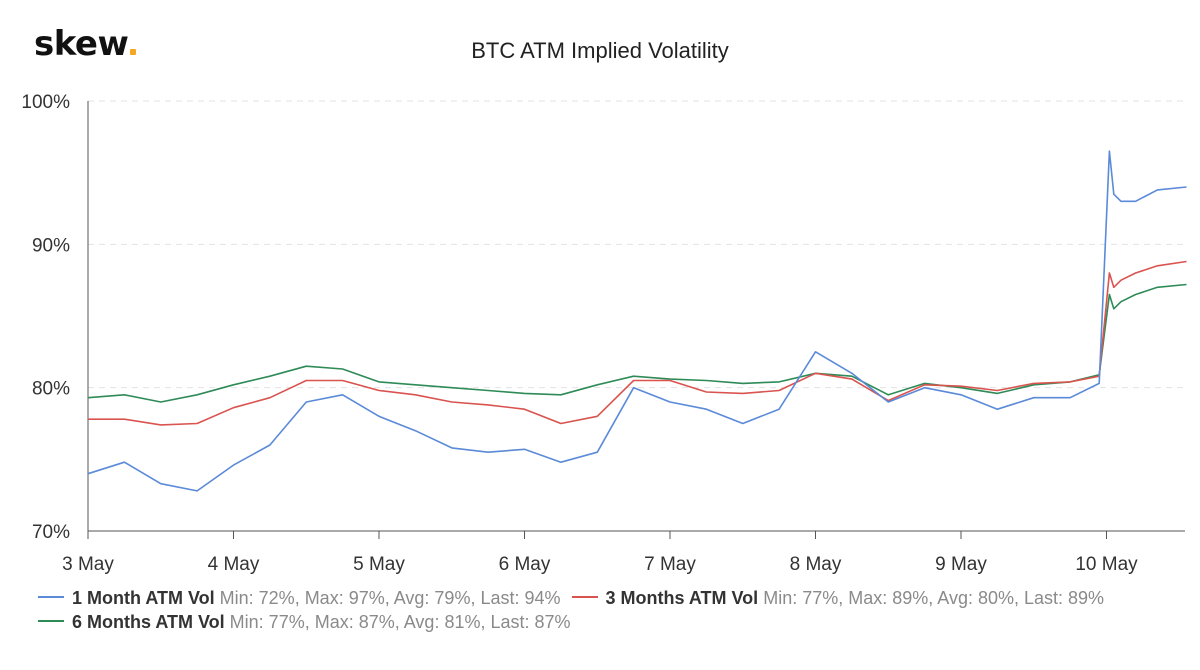  I want to click on y-tick-label: 70%, so click(51, 532).